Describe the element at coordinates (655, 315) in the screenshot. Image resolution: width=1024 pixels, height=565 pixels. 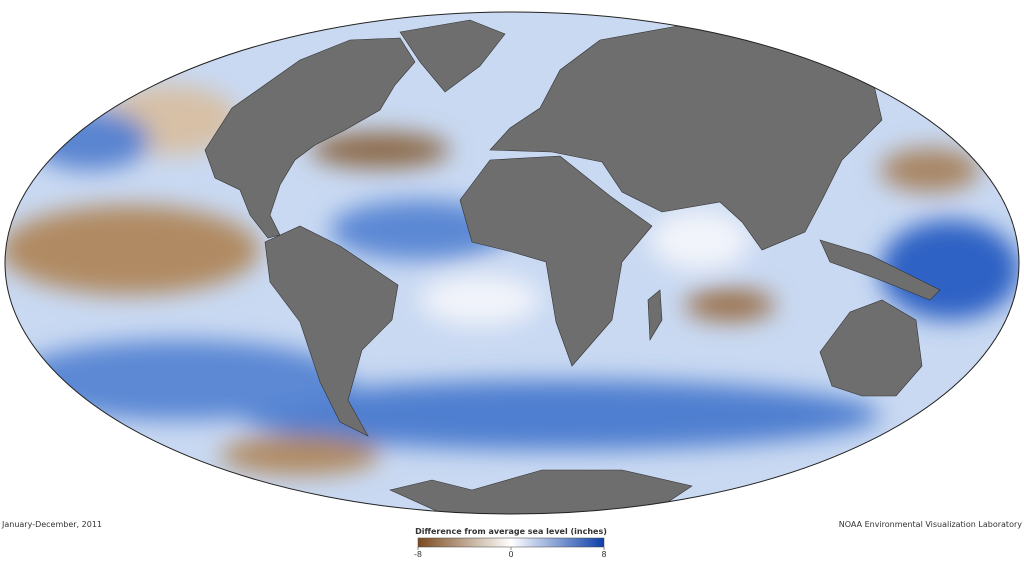
I see `madagascar` at that location.